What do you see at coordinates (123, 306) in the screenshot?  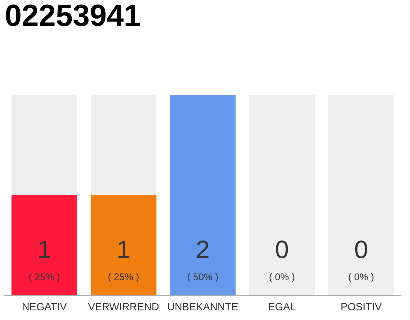 I see `x-tick-label: VERWIRREND` at bounding box center [123, 306].